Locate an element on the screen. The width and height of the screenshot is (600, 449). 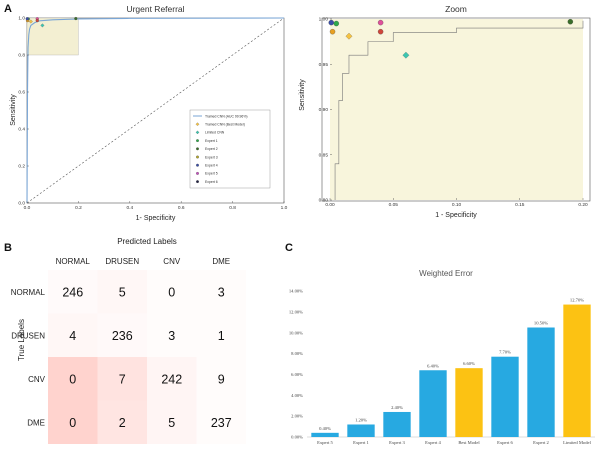
cm-row-label: DME is located at coordinates (36, 422).